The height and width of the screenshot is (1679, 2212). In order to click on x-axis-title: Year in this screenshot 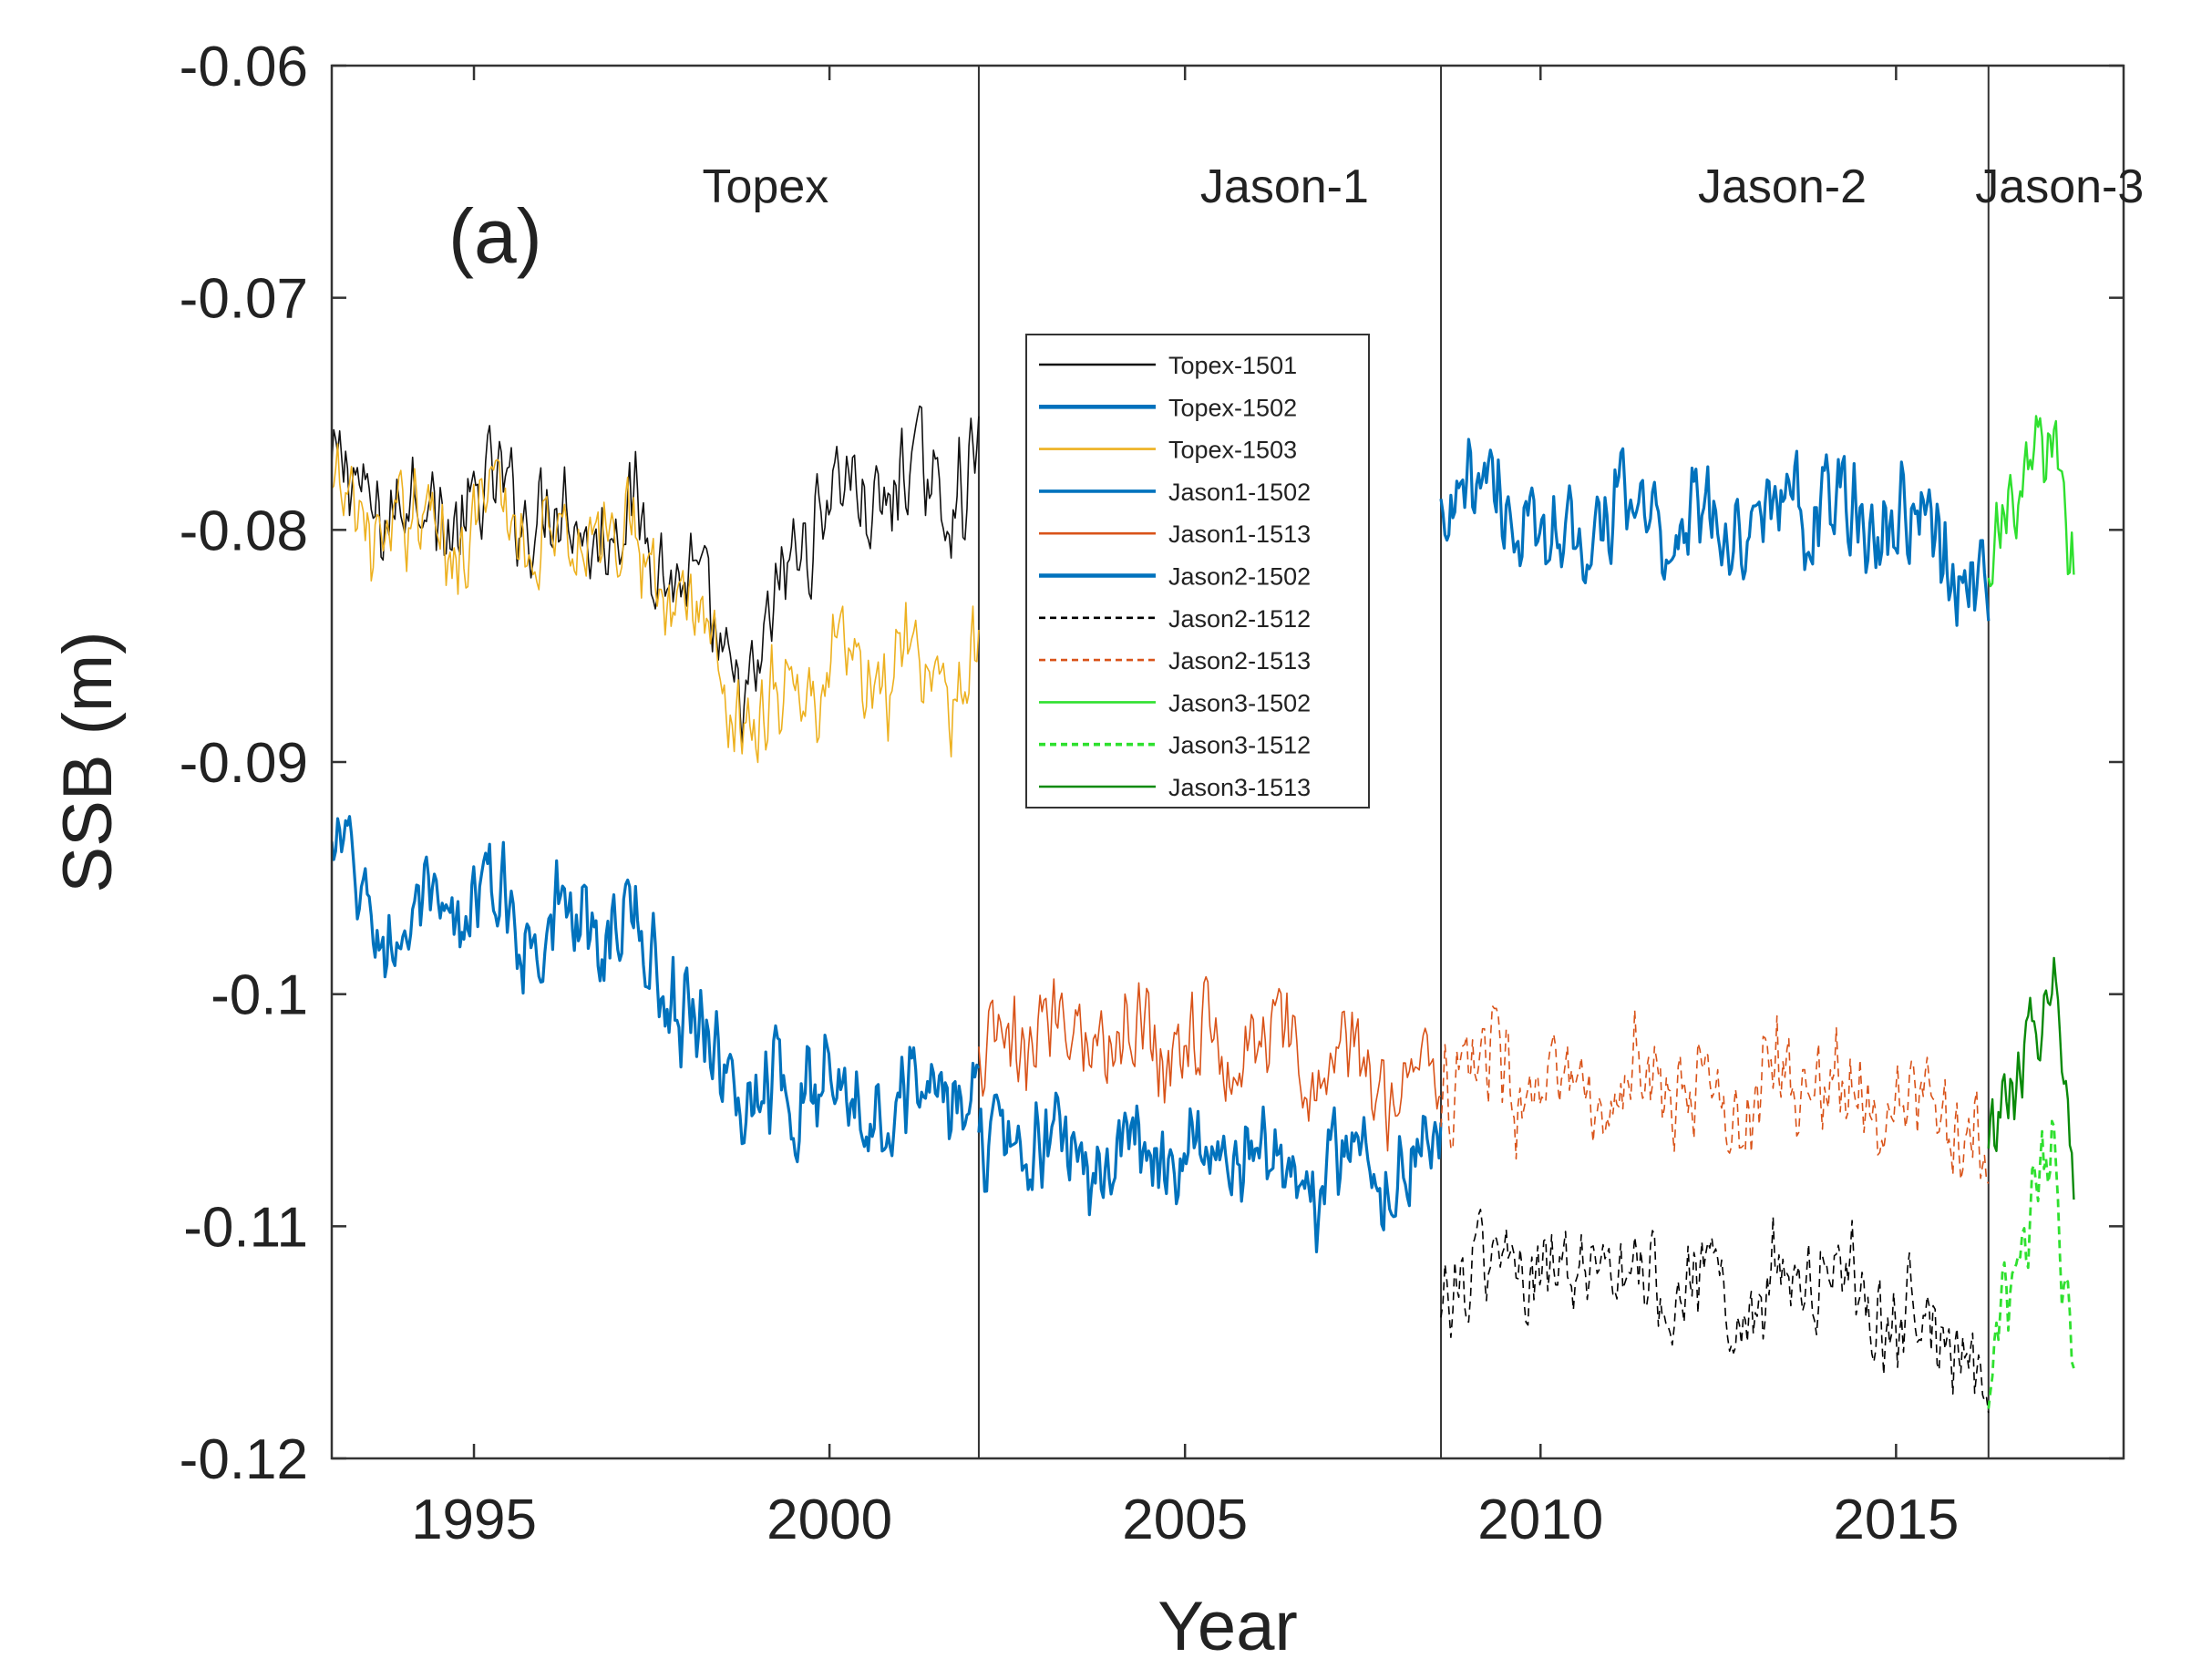, I will do `click(1227, 1626)`.